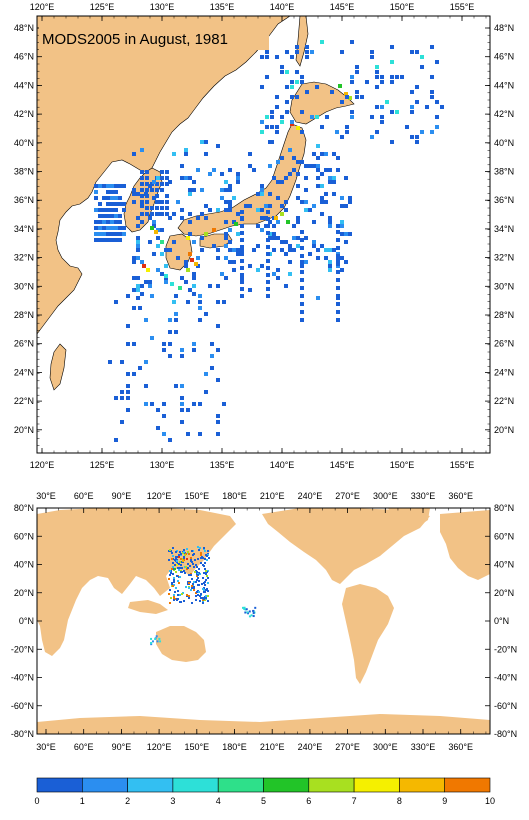 Image resolution: width=529 pixels, height=820 pixels. Describe the element at coordinates (490, 801) in the screenshot. I see `colorbar-label: 10` at that location.